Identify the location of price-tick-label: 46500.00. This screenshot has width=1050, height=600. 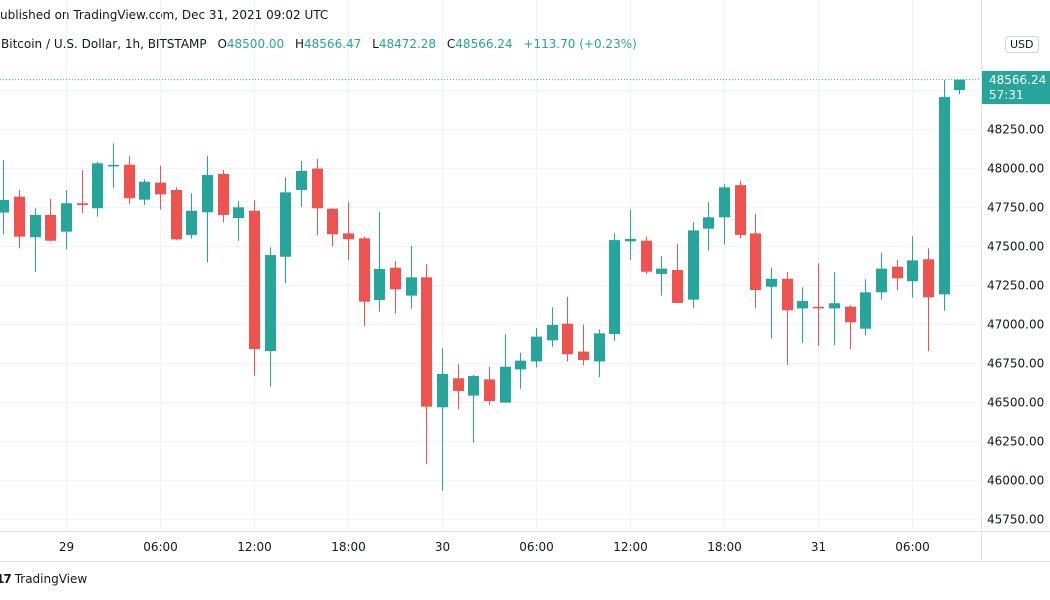
(1015, 403).